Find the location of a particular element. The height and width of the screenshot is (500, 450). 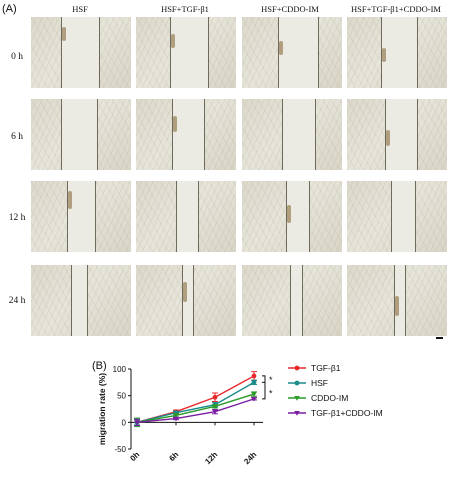

legend-label: CDDO-IM is located at coordinates (329, 398).